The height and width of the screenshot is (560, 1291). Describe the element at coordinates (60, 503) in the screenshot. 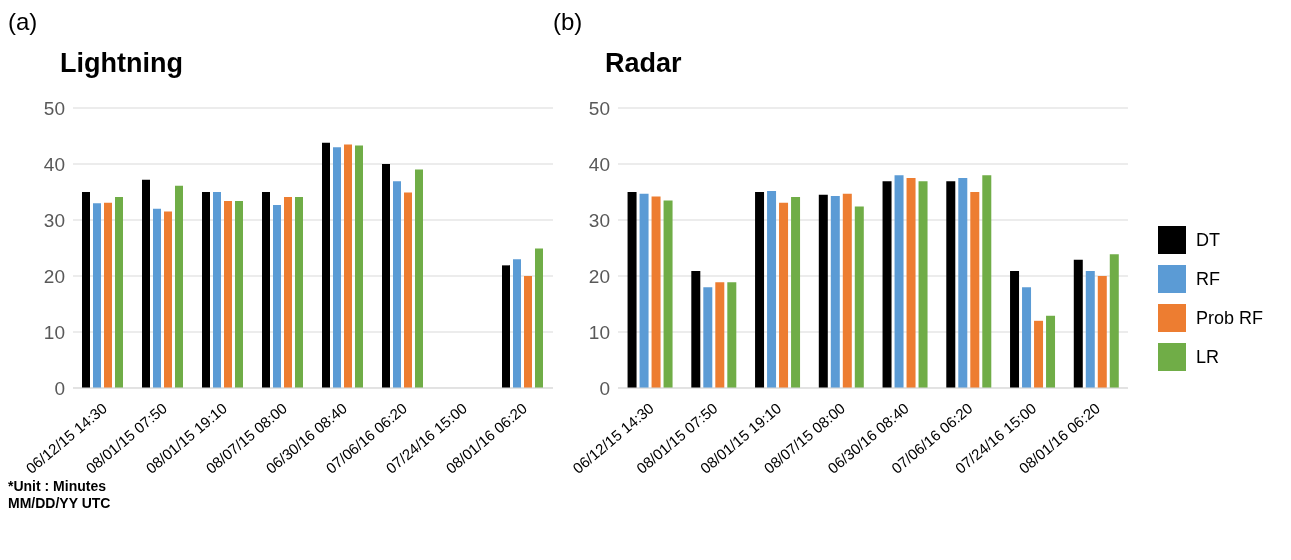

I see `text: MM/DD/YY UTC` at that location.